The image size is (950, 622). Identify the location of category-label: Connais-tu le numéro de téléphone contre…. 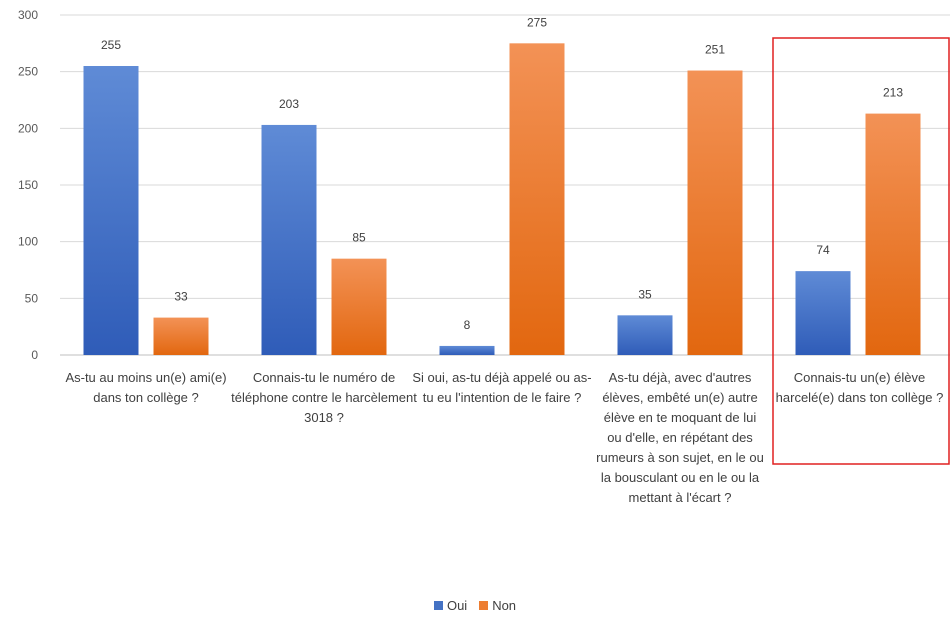
(324, 397).